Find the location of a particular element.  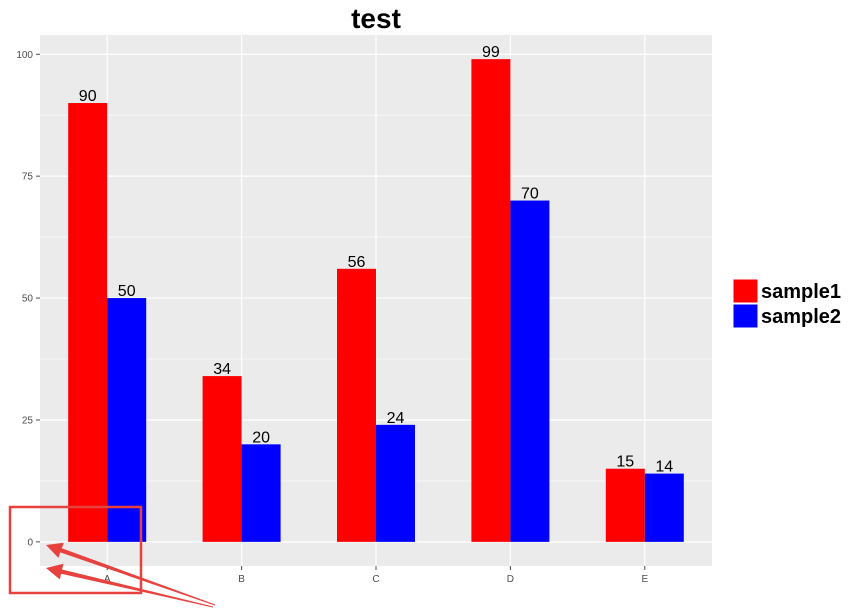

data-label: 50 is located at coordinates (127, 291).